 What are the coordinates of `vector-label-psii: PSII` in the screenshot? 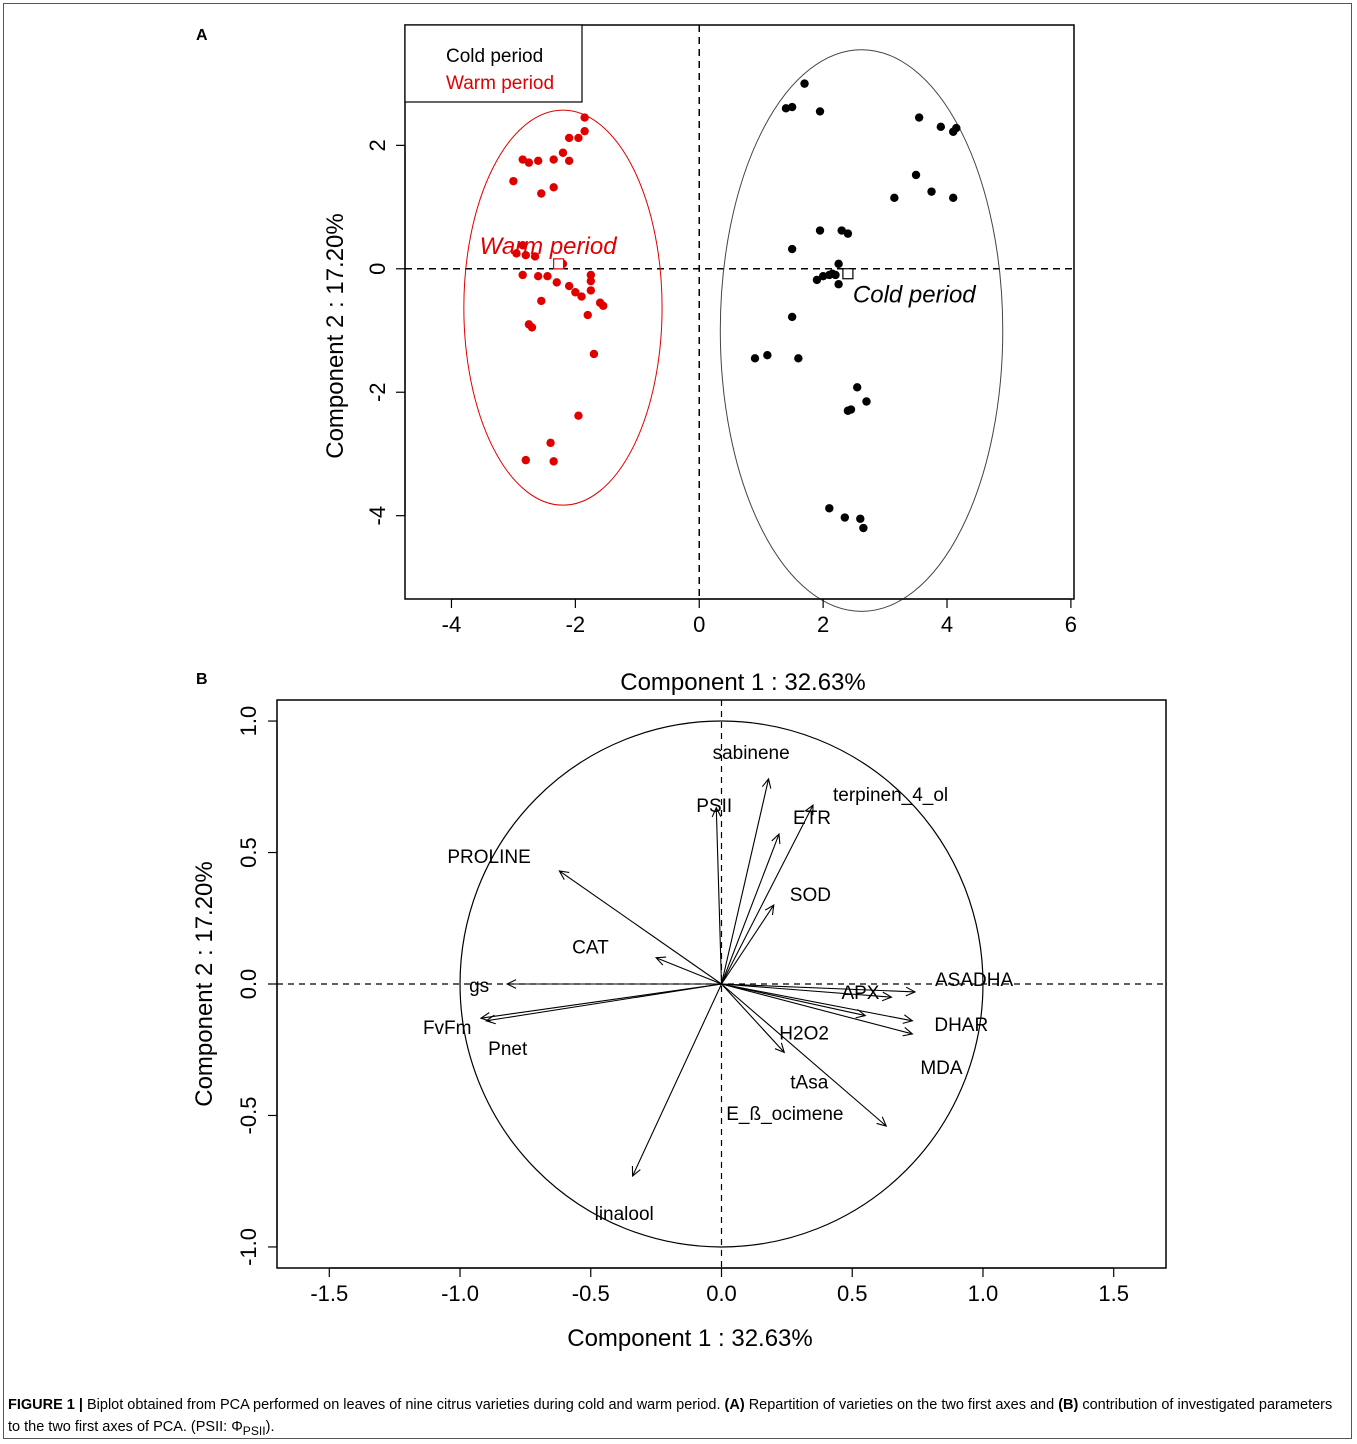 It's located at (714, 806).